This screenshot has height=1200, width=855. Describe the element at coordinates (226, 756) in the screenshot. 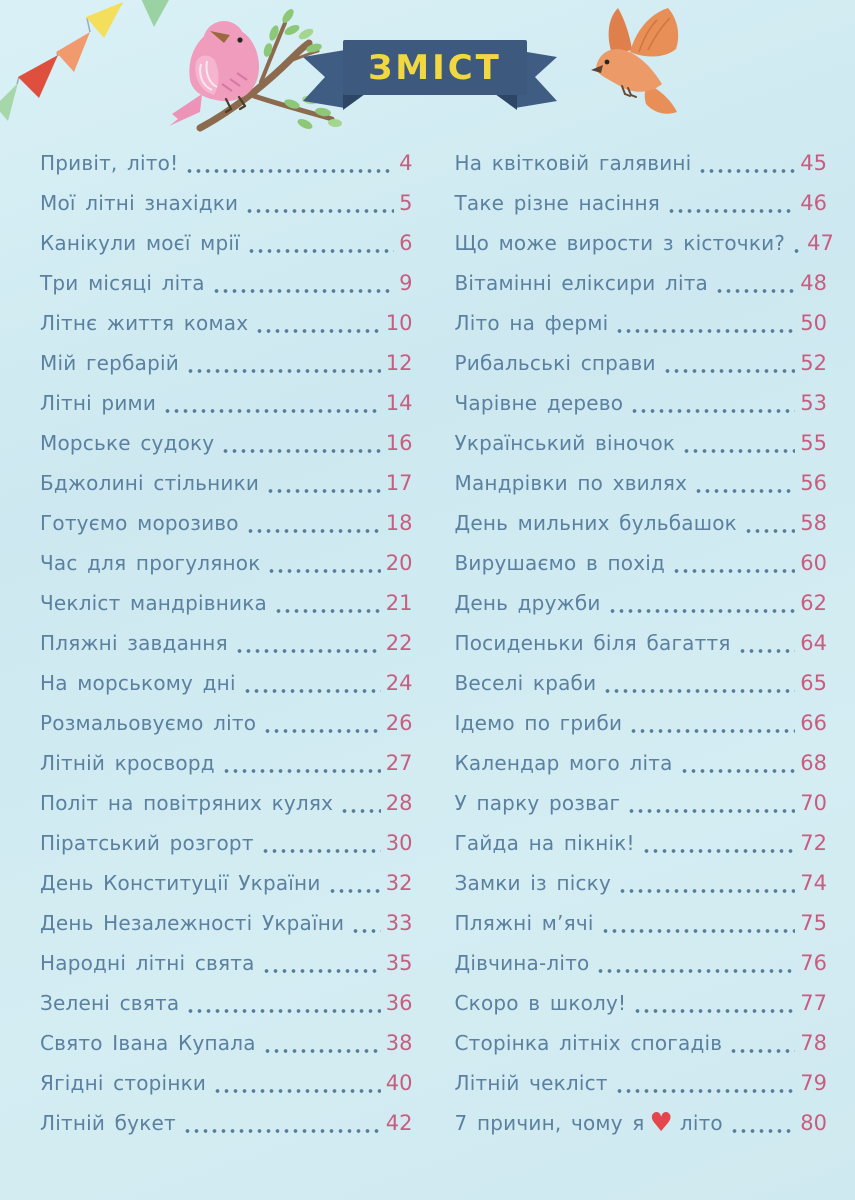

I see `toc-entry: Літній кросворд 27` at that location.